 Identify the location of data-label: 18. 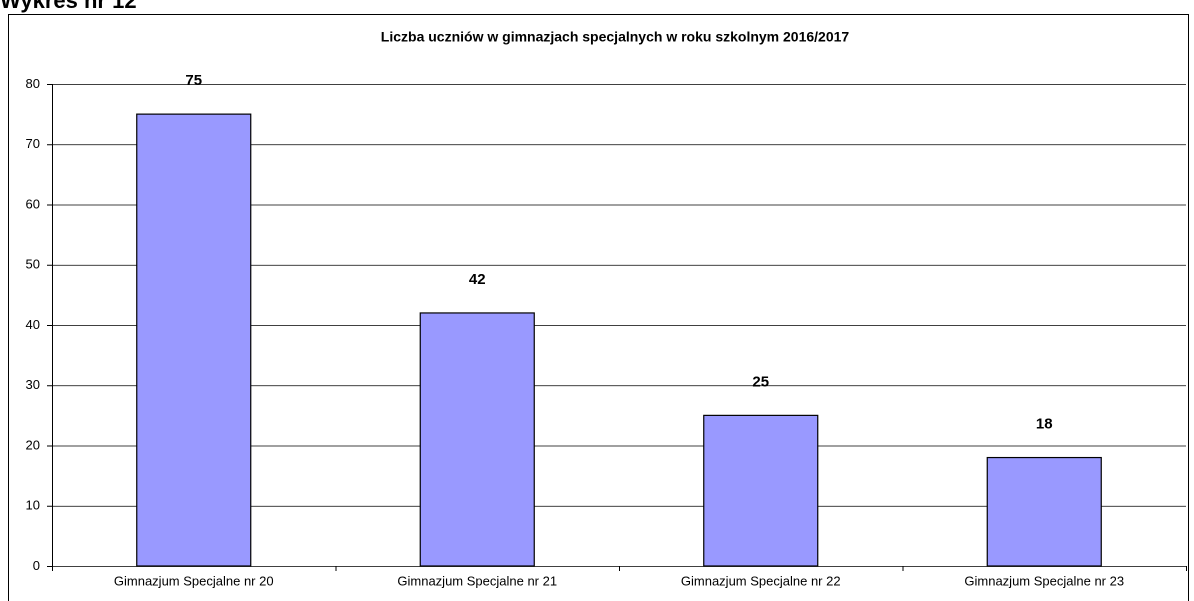
(1044, 424).